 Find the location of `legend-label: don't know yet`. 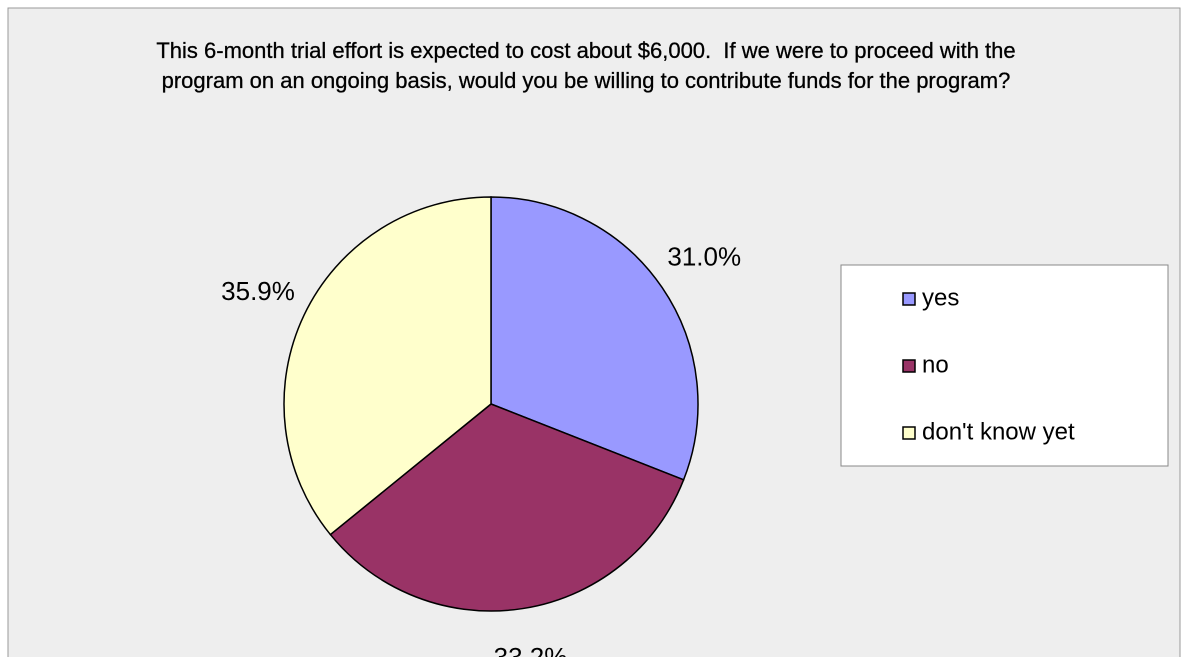

legend-label: don't know yet is located at coordinates (998, 431).